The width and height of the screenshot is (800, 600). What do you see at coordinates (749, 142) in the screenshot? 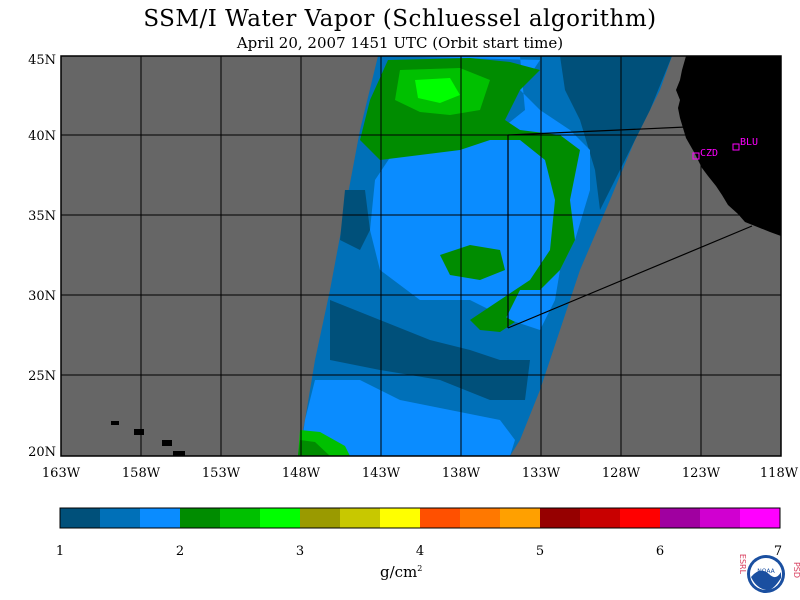
I see `site-blu-label: BLU` at bounding box center [749, 142].